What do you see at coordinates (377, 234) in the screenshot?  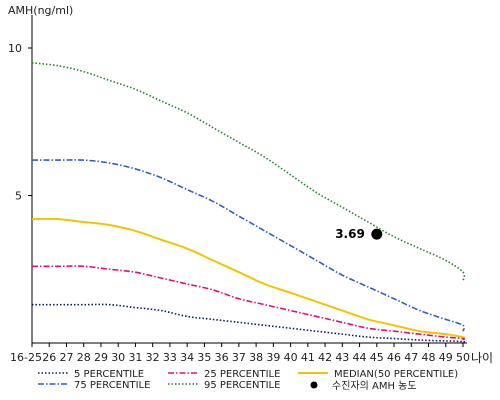 I see `patient-amh-point` at bounding box center [377, 234].